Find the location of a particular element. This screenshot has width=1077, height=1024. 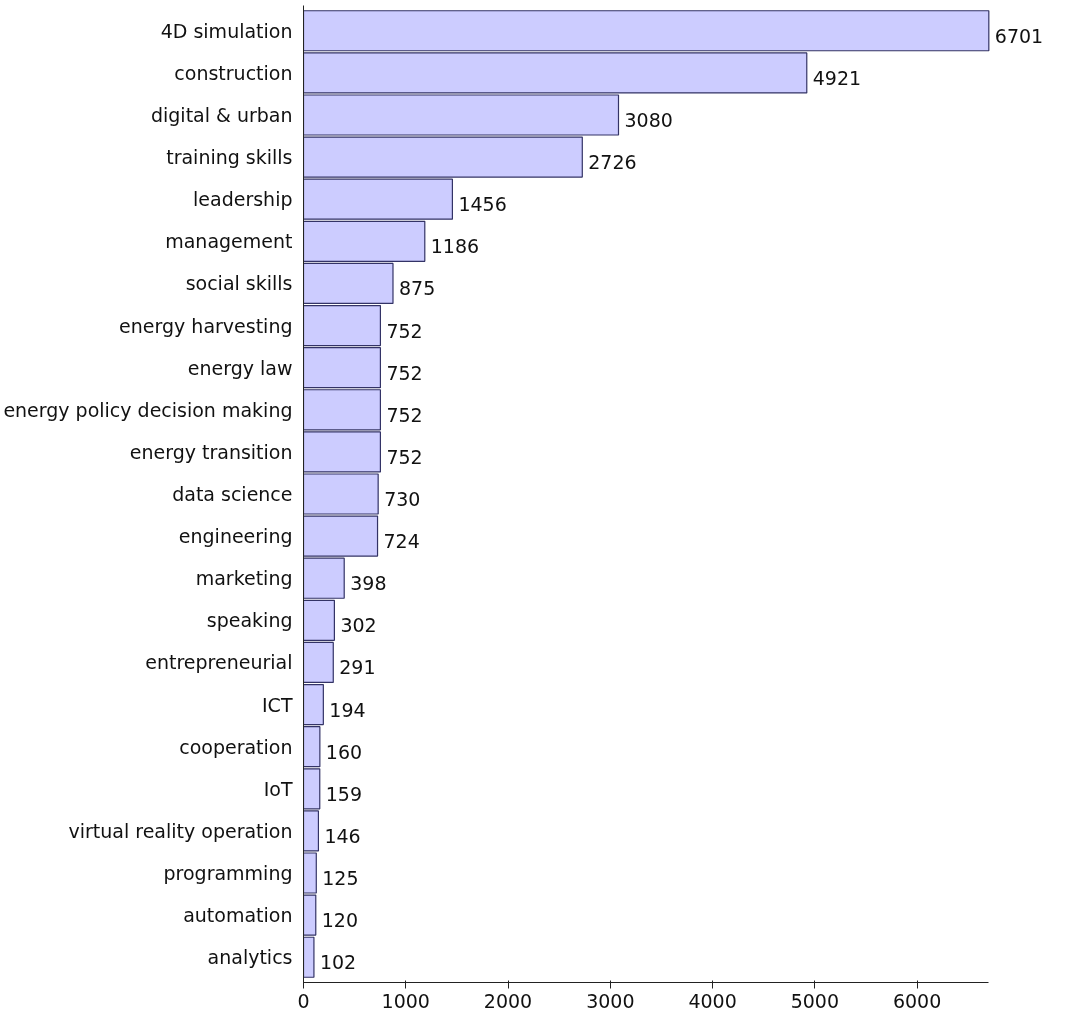

data-label: 724 is located at coordinates (401, 541).